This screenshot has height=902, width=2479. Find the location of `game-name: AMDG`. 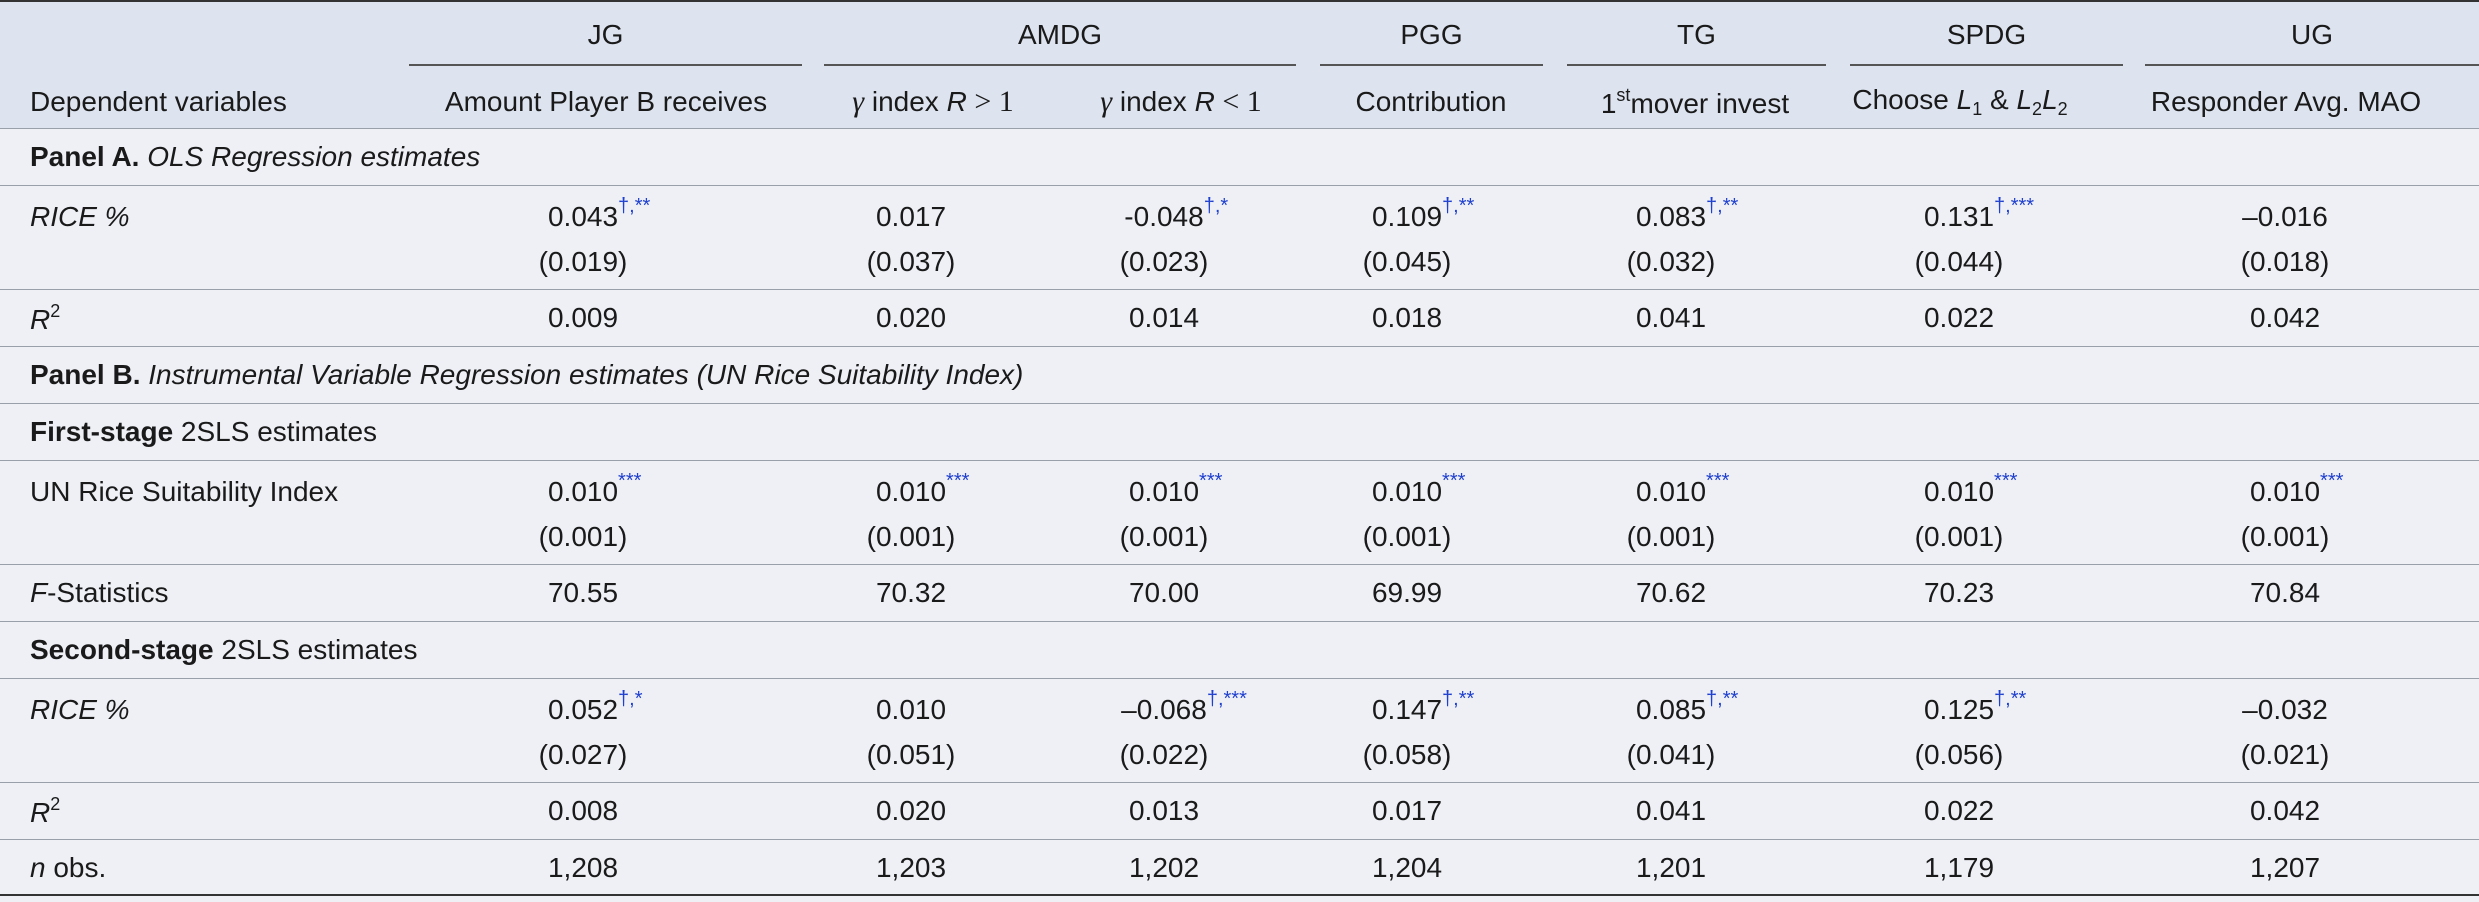

game-name: AMDG is located at coordinates (1060, 34).